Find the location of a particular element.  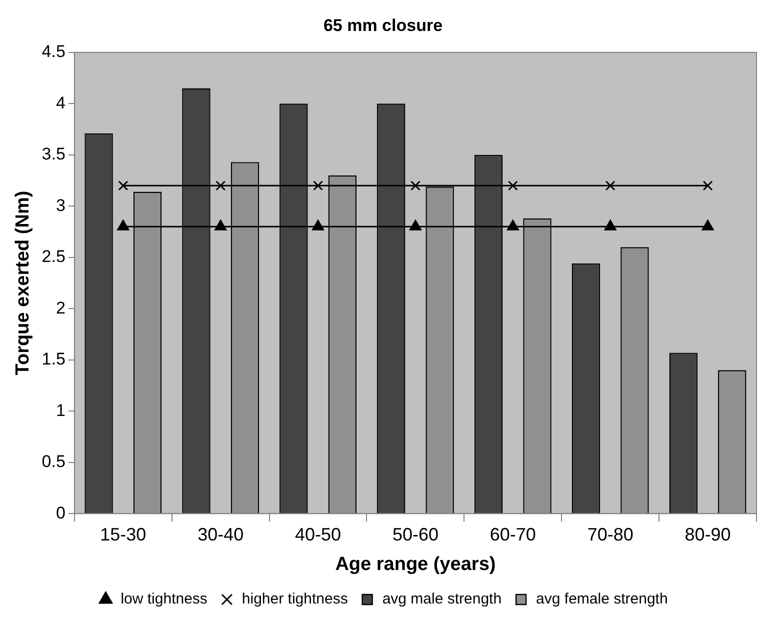

x-tick-label: 60-70 is located at coordinates (513, 534).